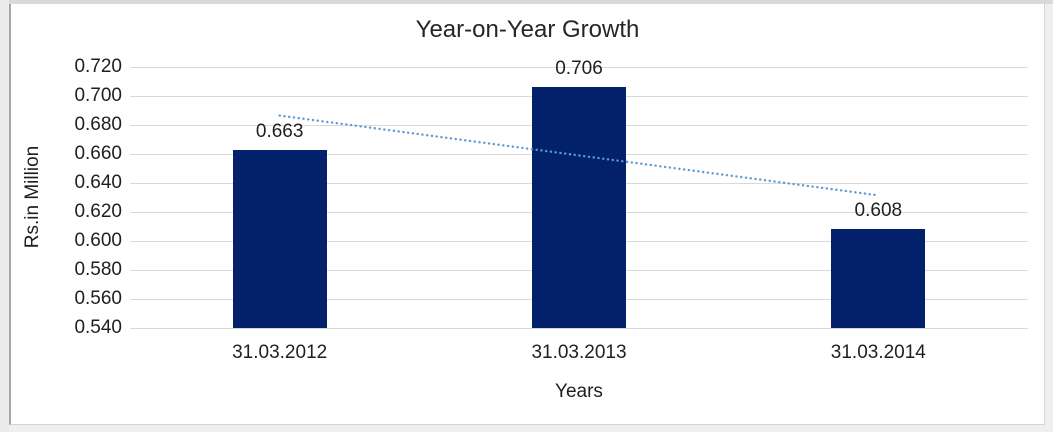 Image resolution: width=1053 pixels, height=432 pixels. I want to click on y-axis-tick-label: 0.600, so click(98, 240).